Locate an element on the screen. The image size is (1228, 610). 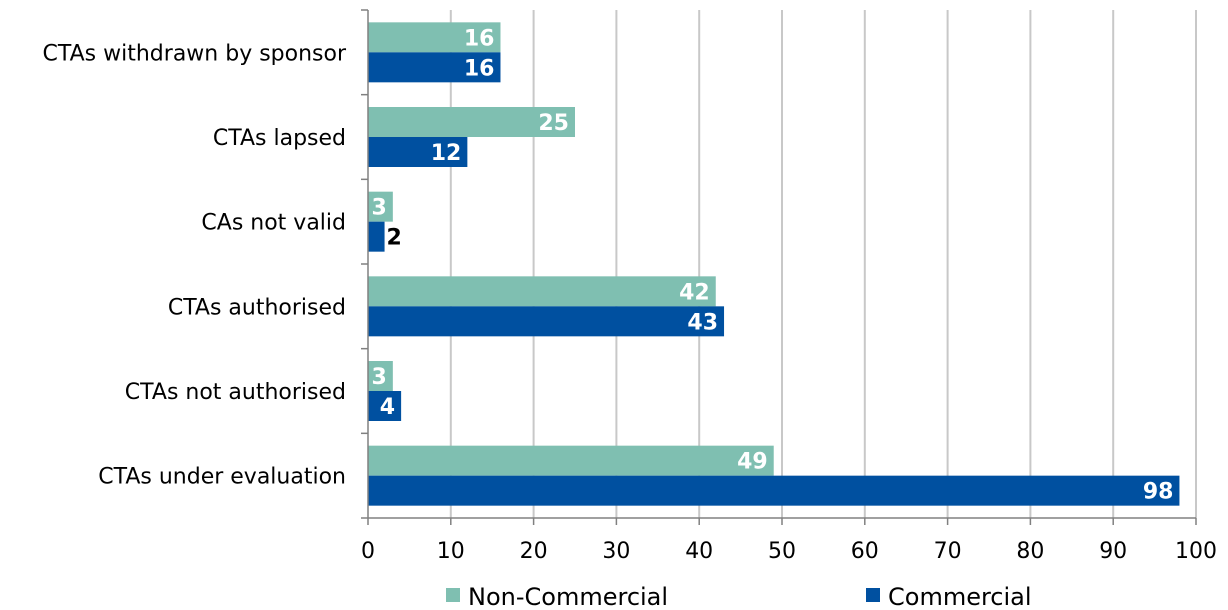
x-tick-label: 60 is located at coordinates (865, 551).